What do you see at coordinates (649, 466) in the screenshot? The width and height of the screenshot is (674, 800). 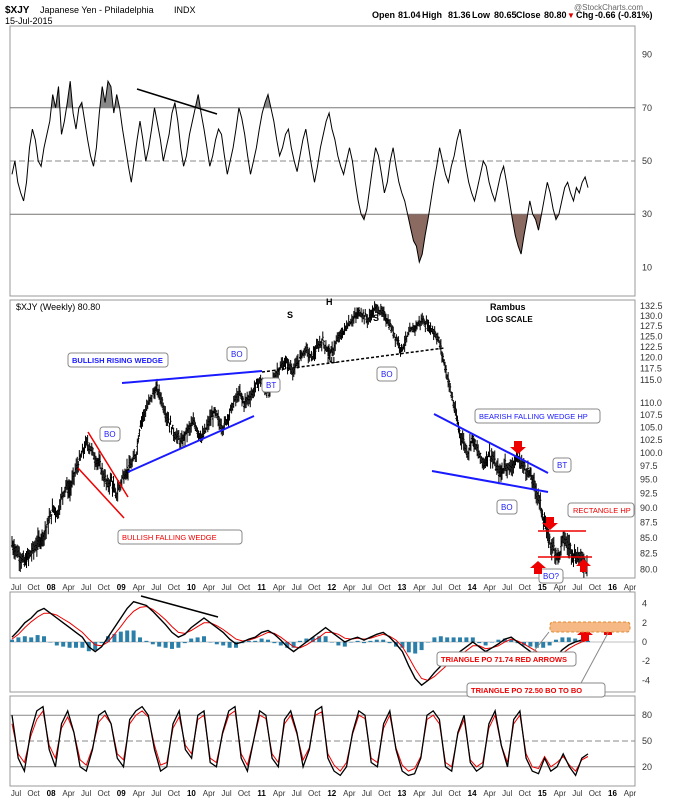 I see `price-tick-label: 97.5` at bounding box center [649, 466].